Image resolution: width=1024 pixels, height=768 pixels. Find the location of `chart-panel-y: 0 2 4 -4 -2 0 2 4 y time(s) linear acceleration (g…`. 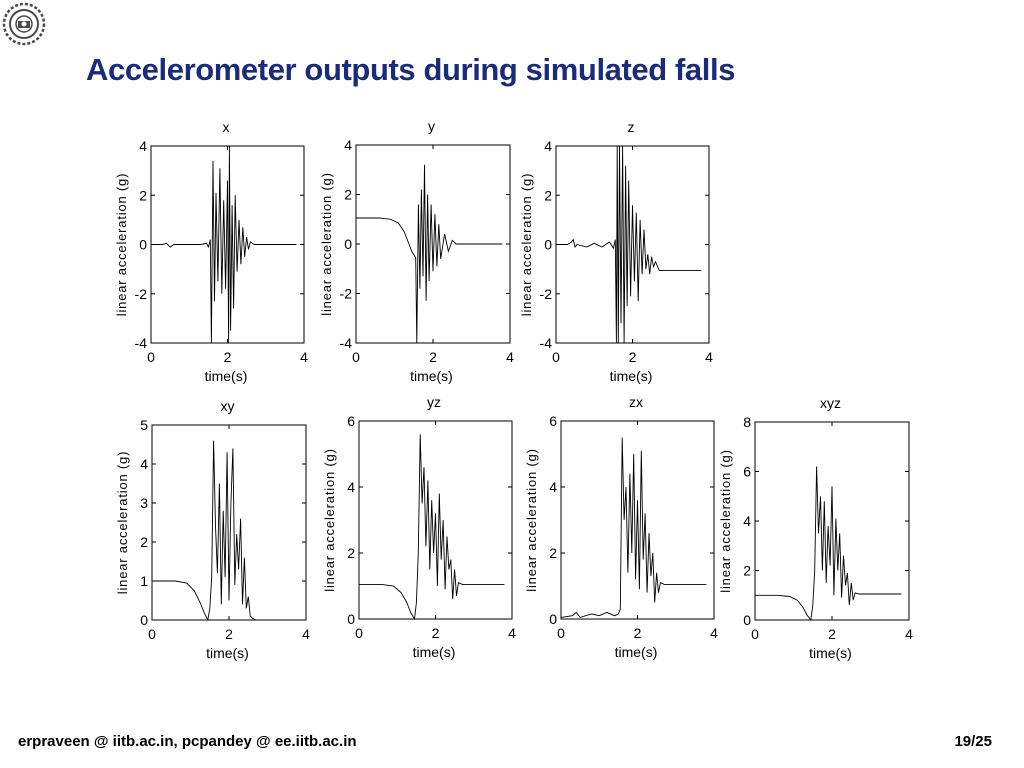

chart-panel-y: 0 2 4 -4 -2 0 2 4 y time(s) linear acceleration (g… is located at coordinates (416, 251).